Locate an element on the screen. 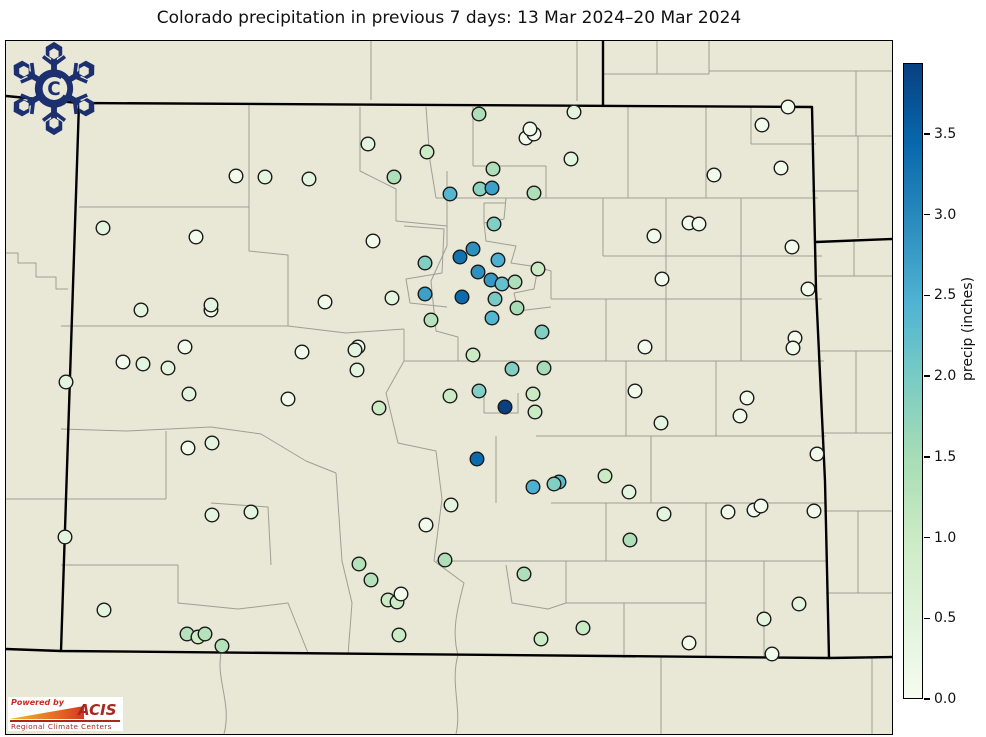 Image resolution: width=986 pixels, height=737 pixels. colorbar-tick-label: 3.0 is located at coordinates (945, 214).